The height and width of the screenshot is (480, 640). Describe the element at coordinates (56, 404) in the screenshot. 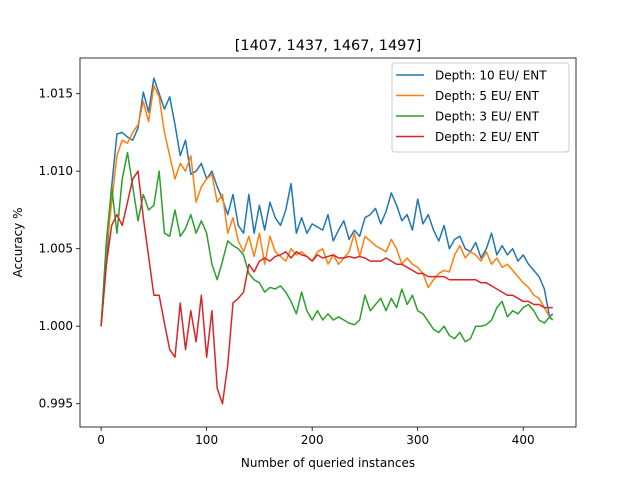

I see `y-tick-label: 0.995` at that location.